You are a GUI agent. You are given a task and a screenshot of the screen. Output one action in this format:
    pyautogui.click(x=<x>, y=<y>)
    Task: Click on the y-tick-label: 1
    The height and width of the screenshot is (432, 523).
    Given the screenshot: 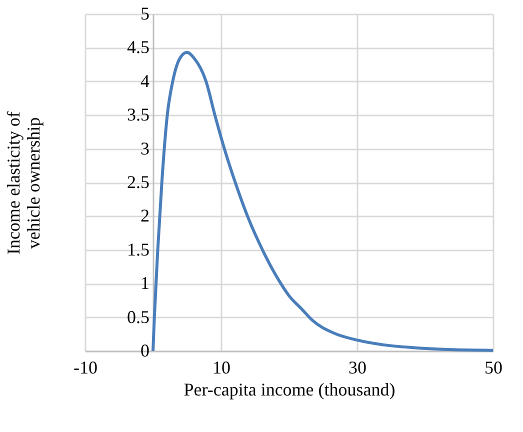 What is the action you would take?
    pyautogui.click(x=145, y=283)
    